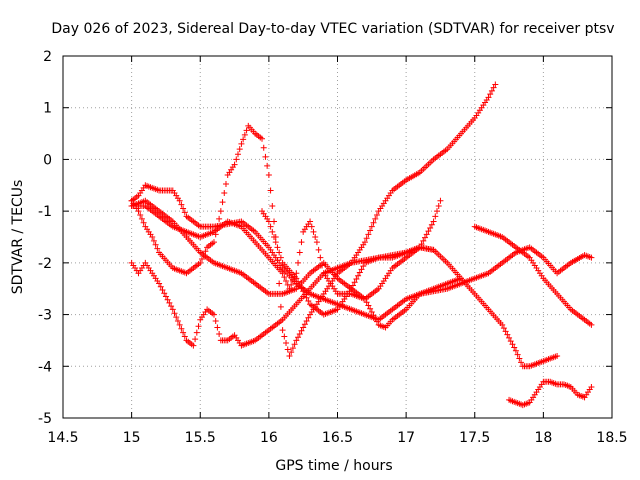 This screenshot has width=640, height=480. What do you see at coordinates (132, 438) in the screenshot?
I see `x-tick-label: 15` at bounding box center [132, 438].